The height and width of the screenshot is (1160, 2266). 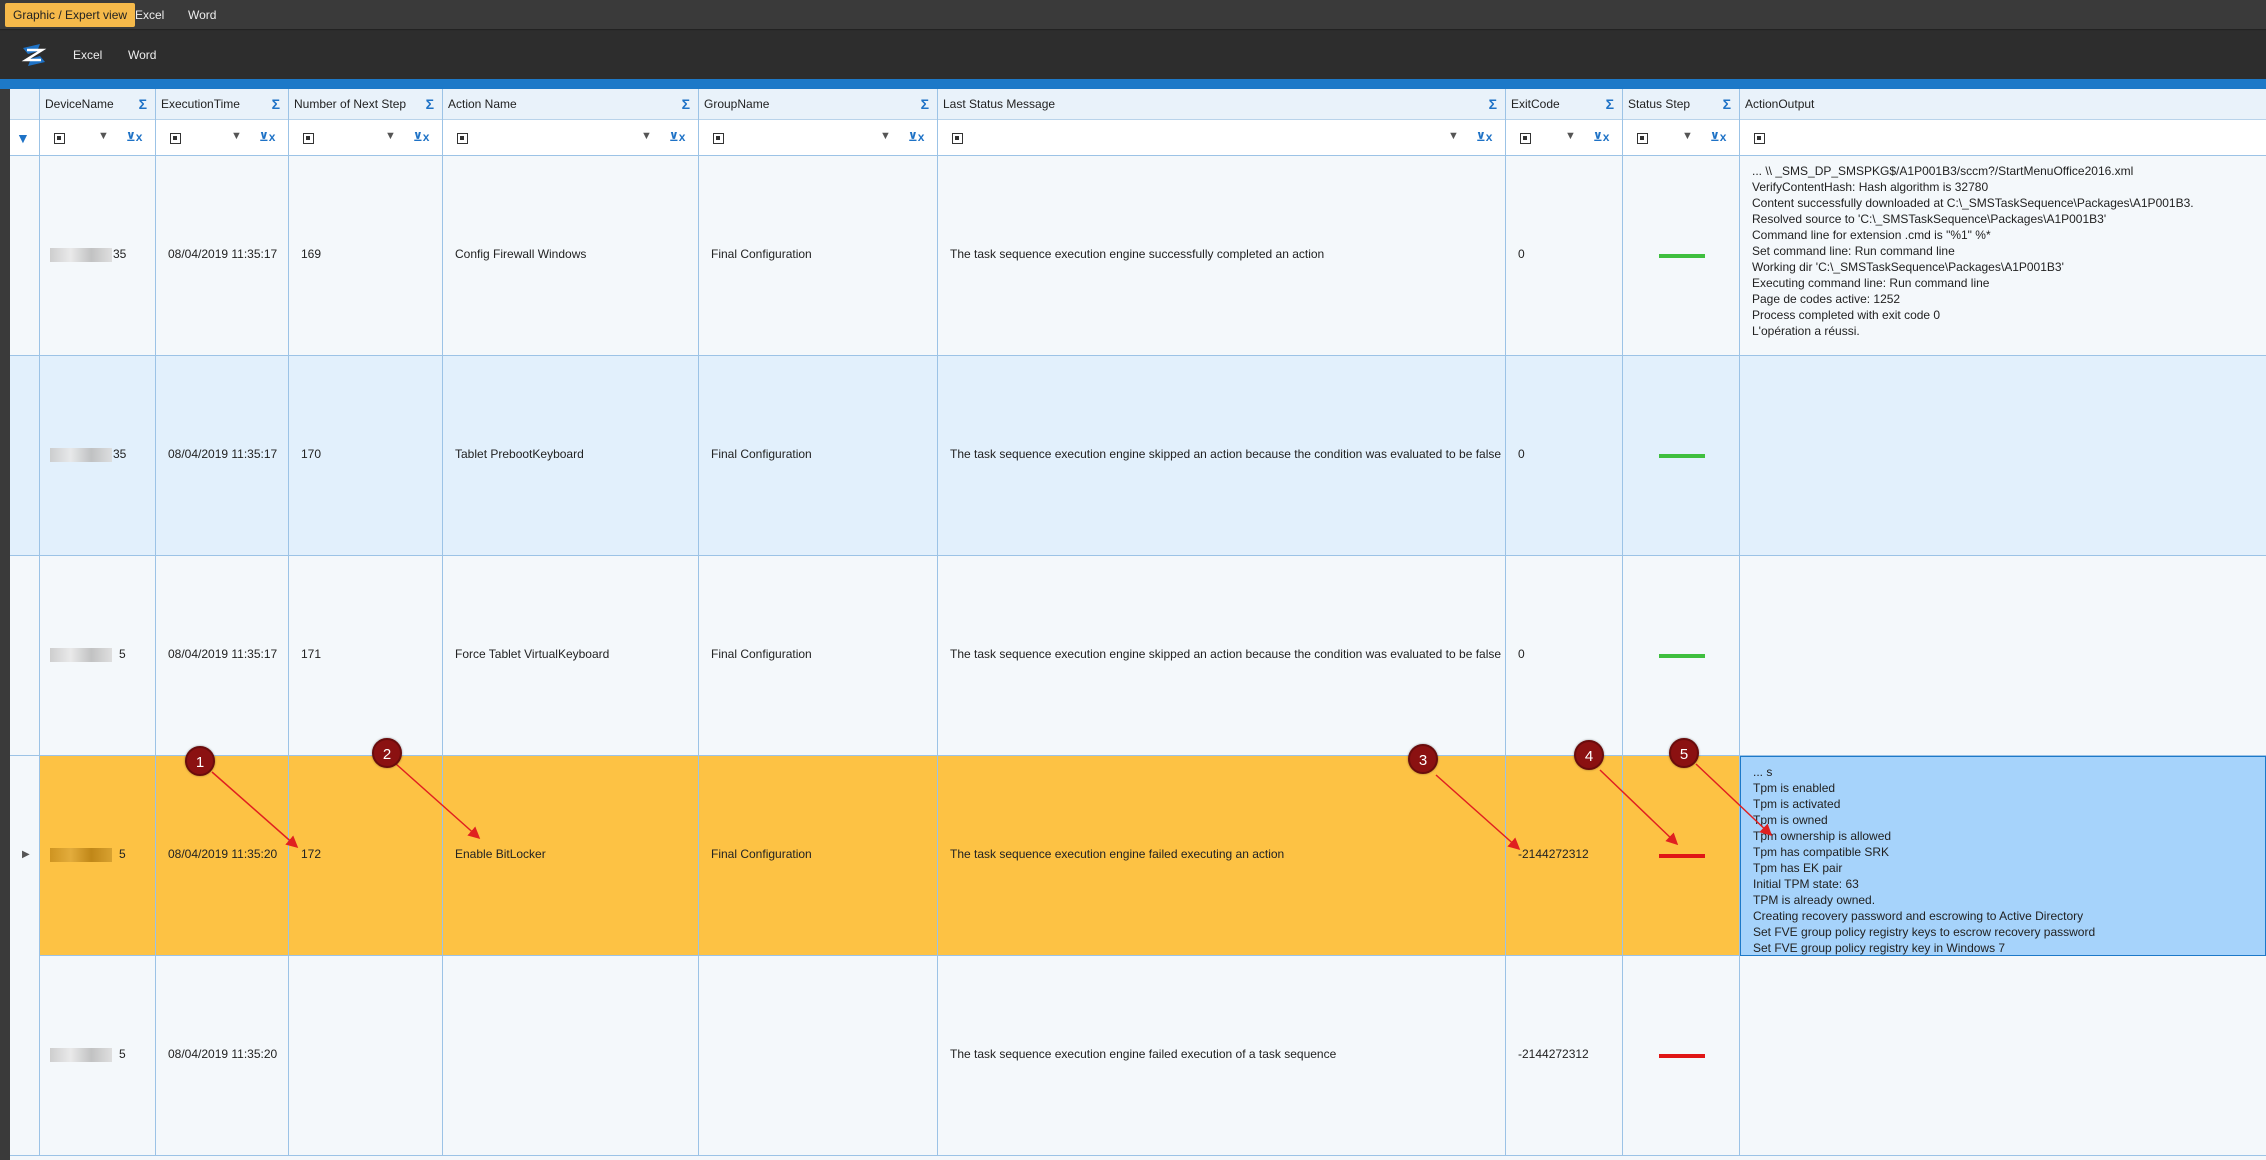 What do you see at coordinates (366, 104) in the screenshot?
I see `column-header-next-step: Number of Next Step Σ` at bounding box center [366, 104].